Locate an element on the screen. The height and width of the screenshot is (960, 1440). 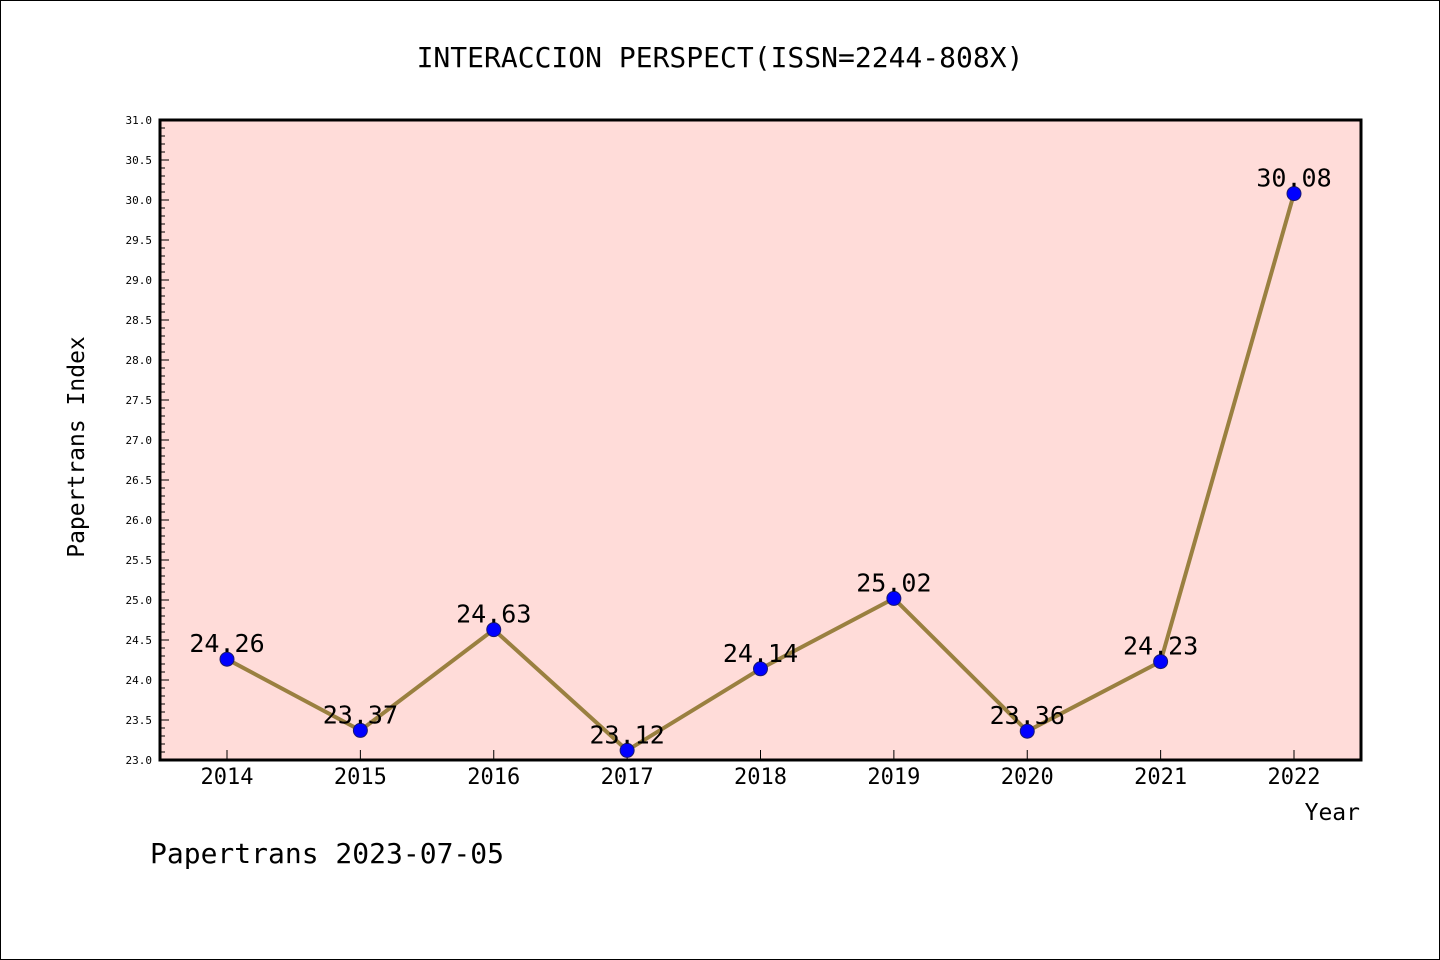
y-tick-label: 25.0 is located at coordinates (139, 600).